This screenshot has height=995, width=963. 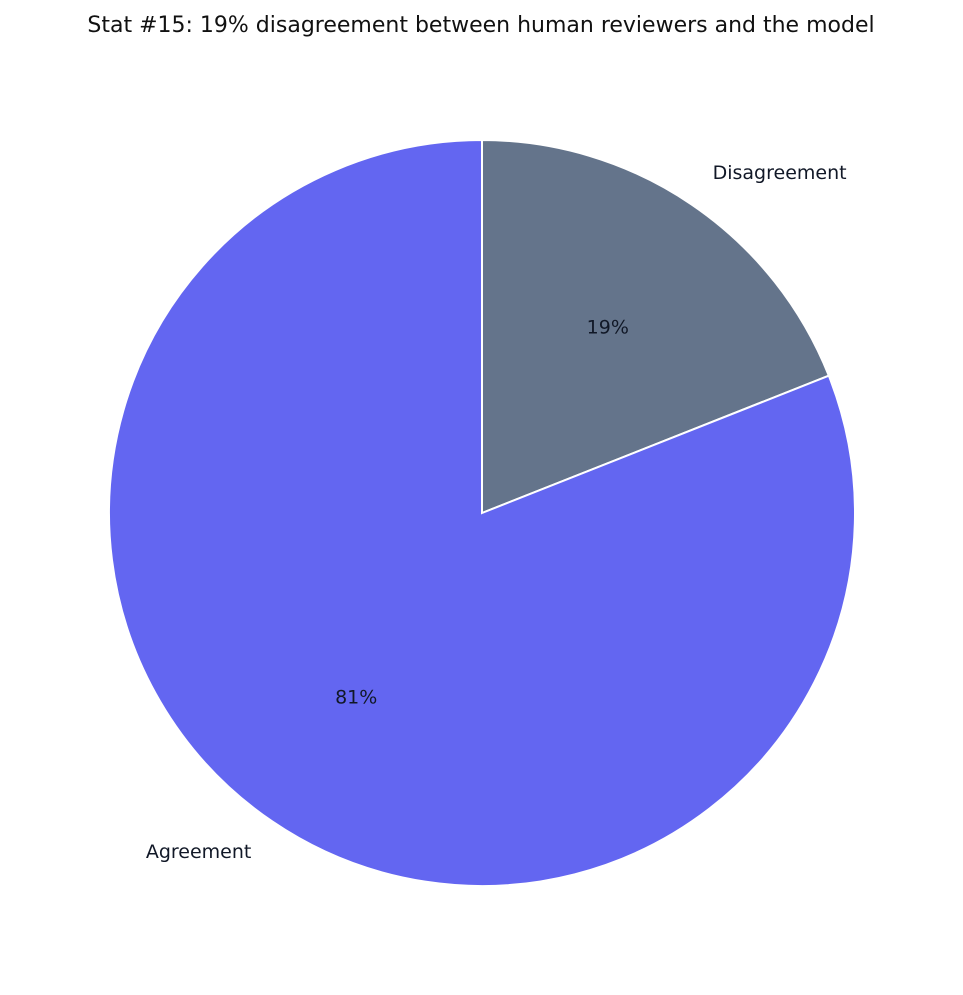 What do you see at coordinates (780, 173) in the screenshot?
I see `slice-label: Disagreement` at bounding box center [780, 173].